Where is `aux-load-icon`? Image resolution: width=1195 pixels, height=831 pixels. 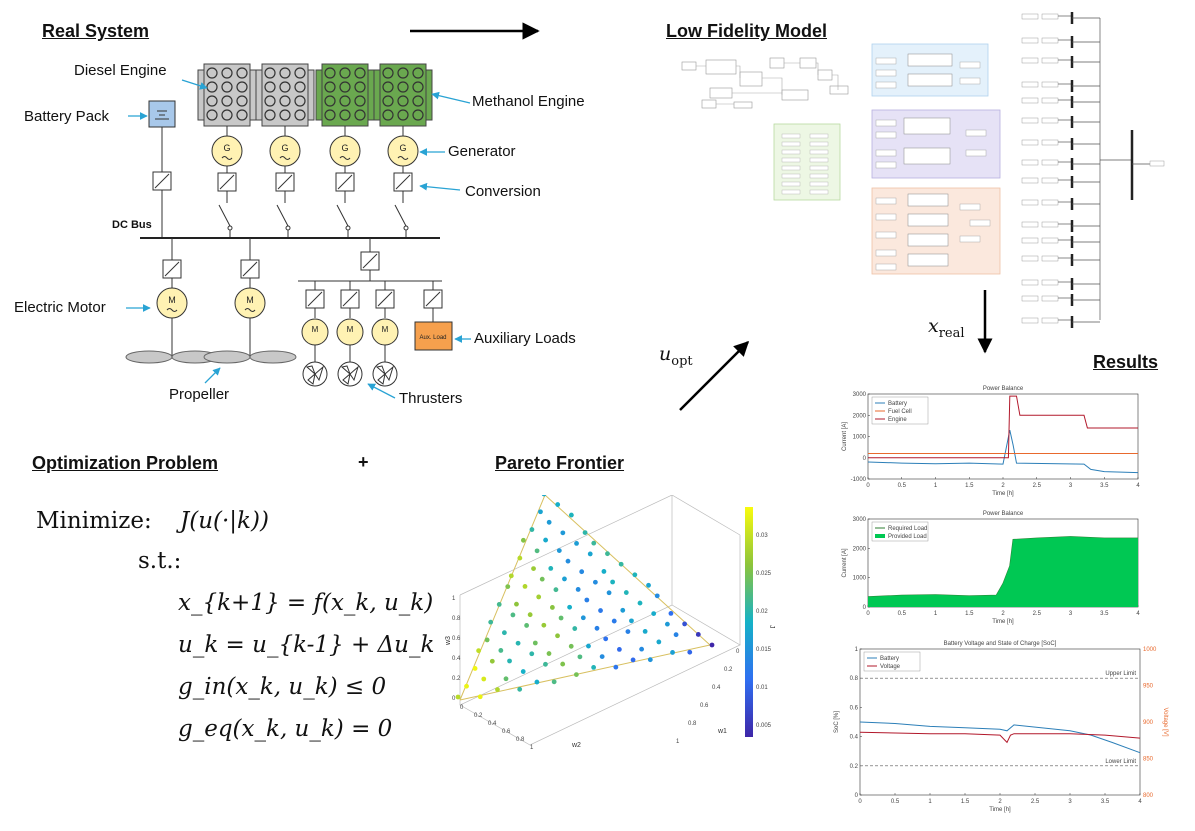 aux-load-icon is located at coordinates (433, 336).